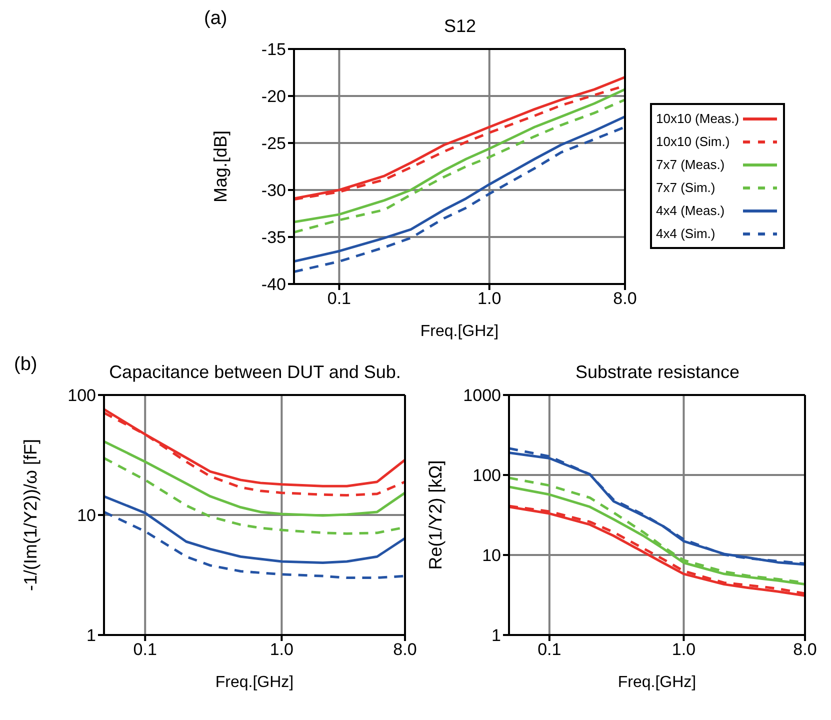 Image resolution: width=831 pixels, height=720 pixels. Describe the element at coordinates (482, 396) in the screenshot. I see `y-tick-label: 1000` at that location.